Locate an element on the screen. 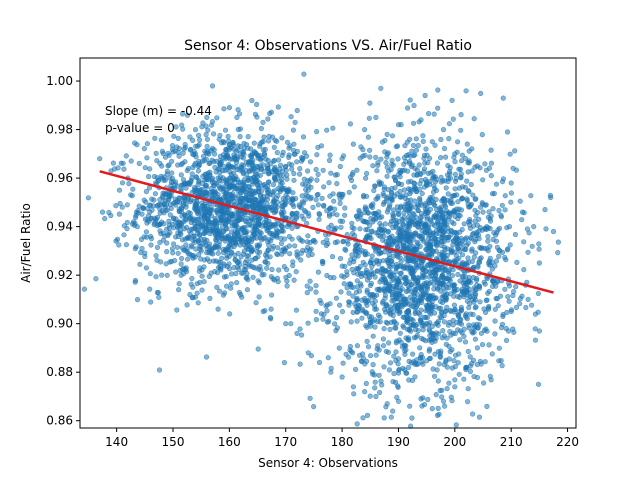 This screenshot has height=484, width=640. annotation-pvalue: p-value = 0 is located at coordinates (140, 128).